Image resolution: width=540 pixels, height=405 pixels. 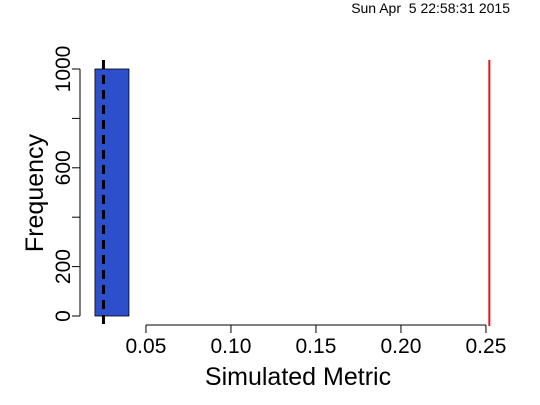 What do you see at coordinates (316, 346) in the screenshot?
I see `x-tick-label-2: 0.15` at bounding box center [316, 346].